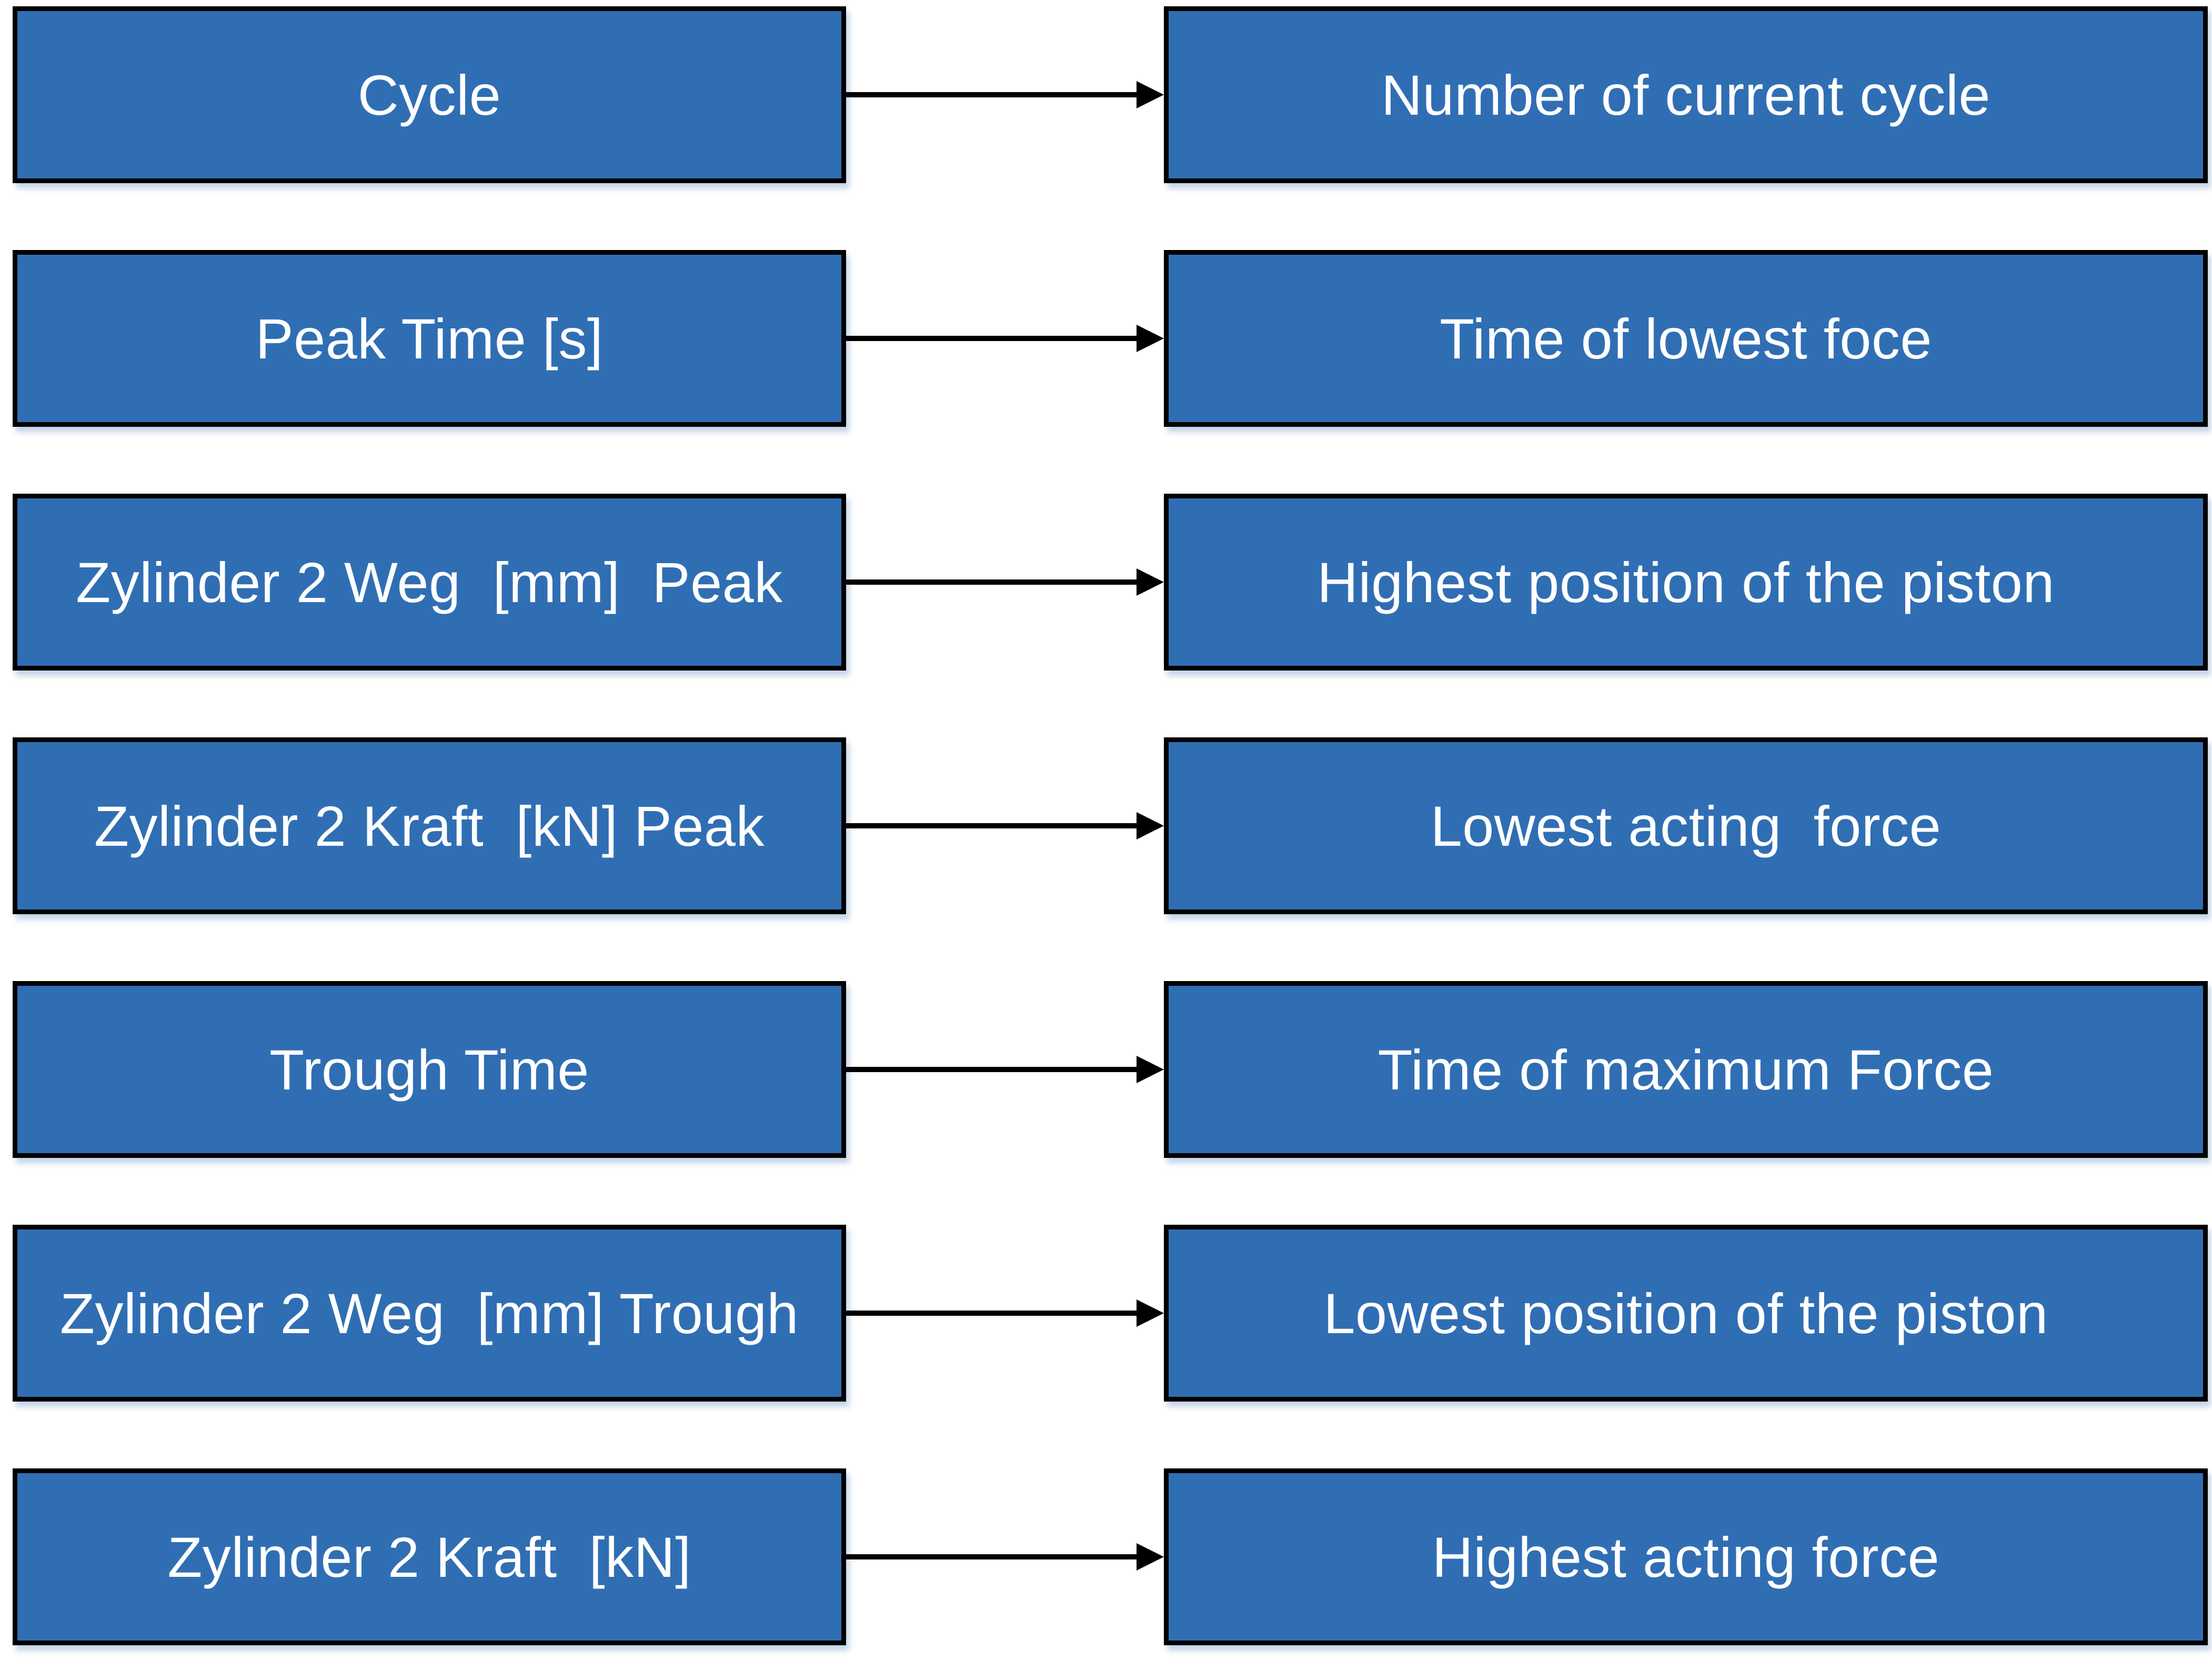 The height and width of the screenshot is (1660, 2212). What do you see at coordinates (1686, 582) in the screenshot?
I see `target-box: Highest position of the piston` at bounding box center [1686, 582].